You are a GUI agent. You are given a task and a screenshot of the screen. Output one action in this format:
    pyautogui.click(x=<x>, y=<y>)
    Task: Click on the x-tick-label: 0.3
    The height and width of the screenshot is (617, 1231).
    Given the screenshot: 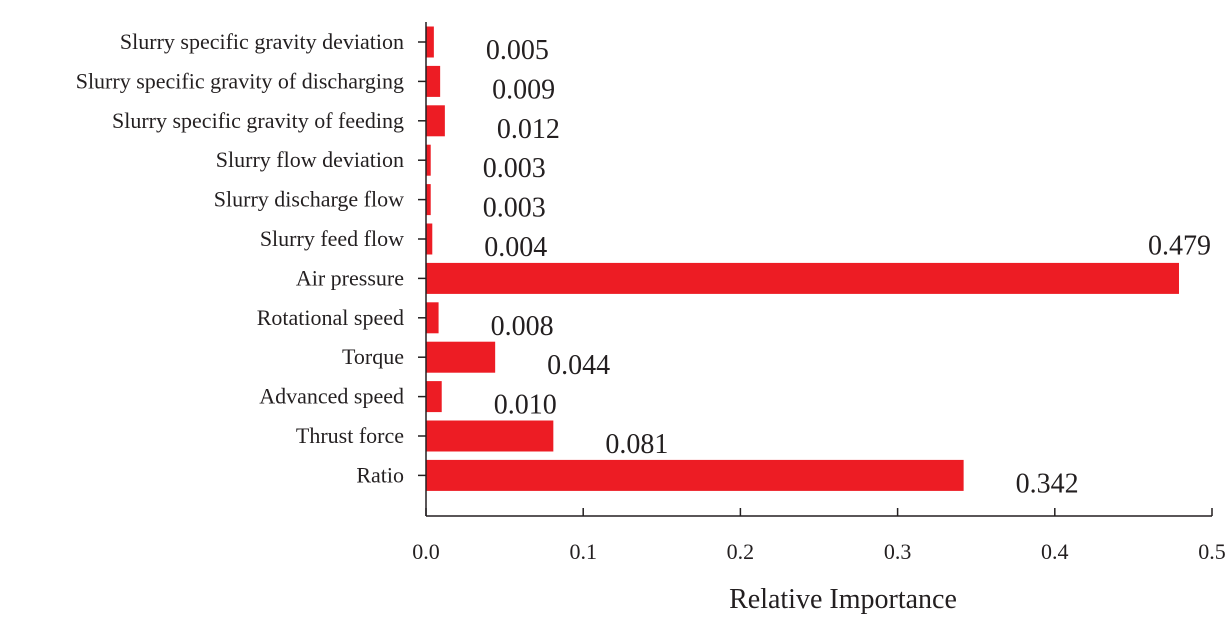 What is the action you would take?
    pyautogui.click(x=898, y=551)
    